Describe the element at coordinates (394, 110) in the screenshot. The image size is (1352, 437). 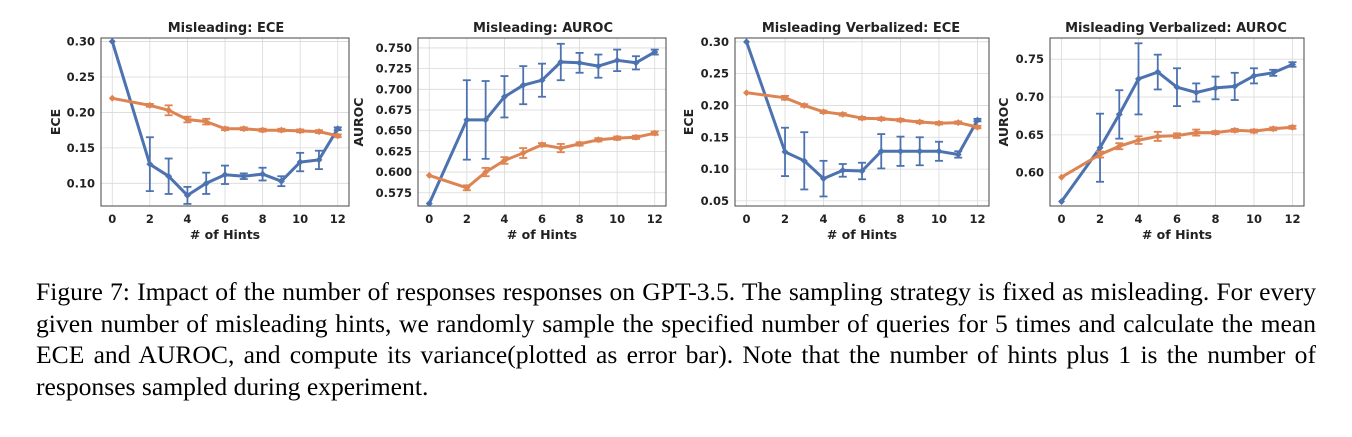
I see `y-tick-label: 0.675` at that location.